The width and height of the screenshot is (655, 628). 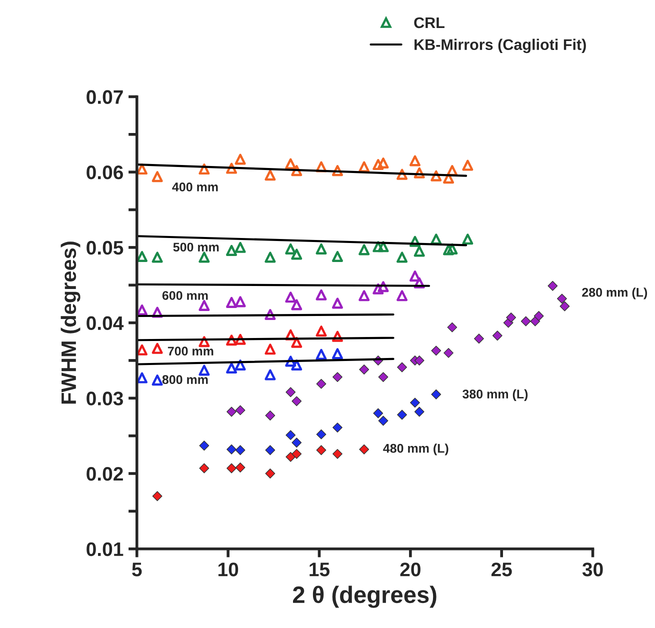 What do you see at coordinates (429, 22) in the screenshot?
I see `legend-label: CRL` at bounding box center [429, 22].